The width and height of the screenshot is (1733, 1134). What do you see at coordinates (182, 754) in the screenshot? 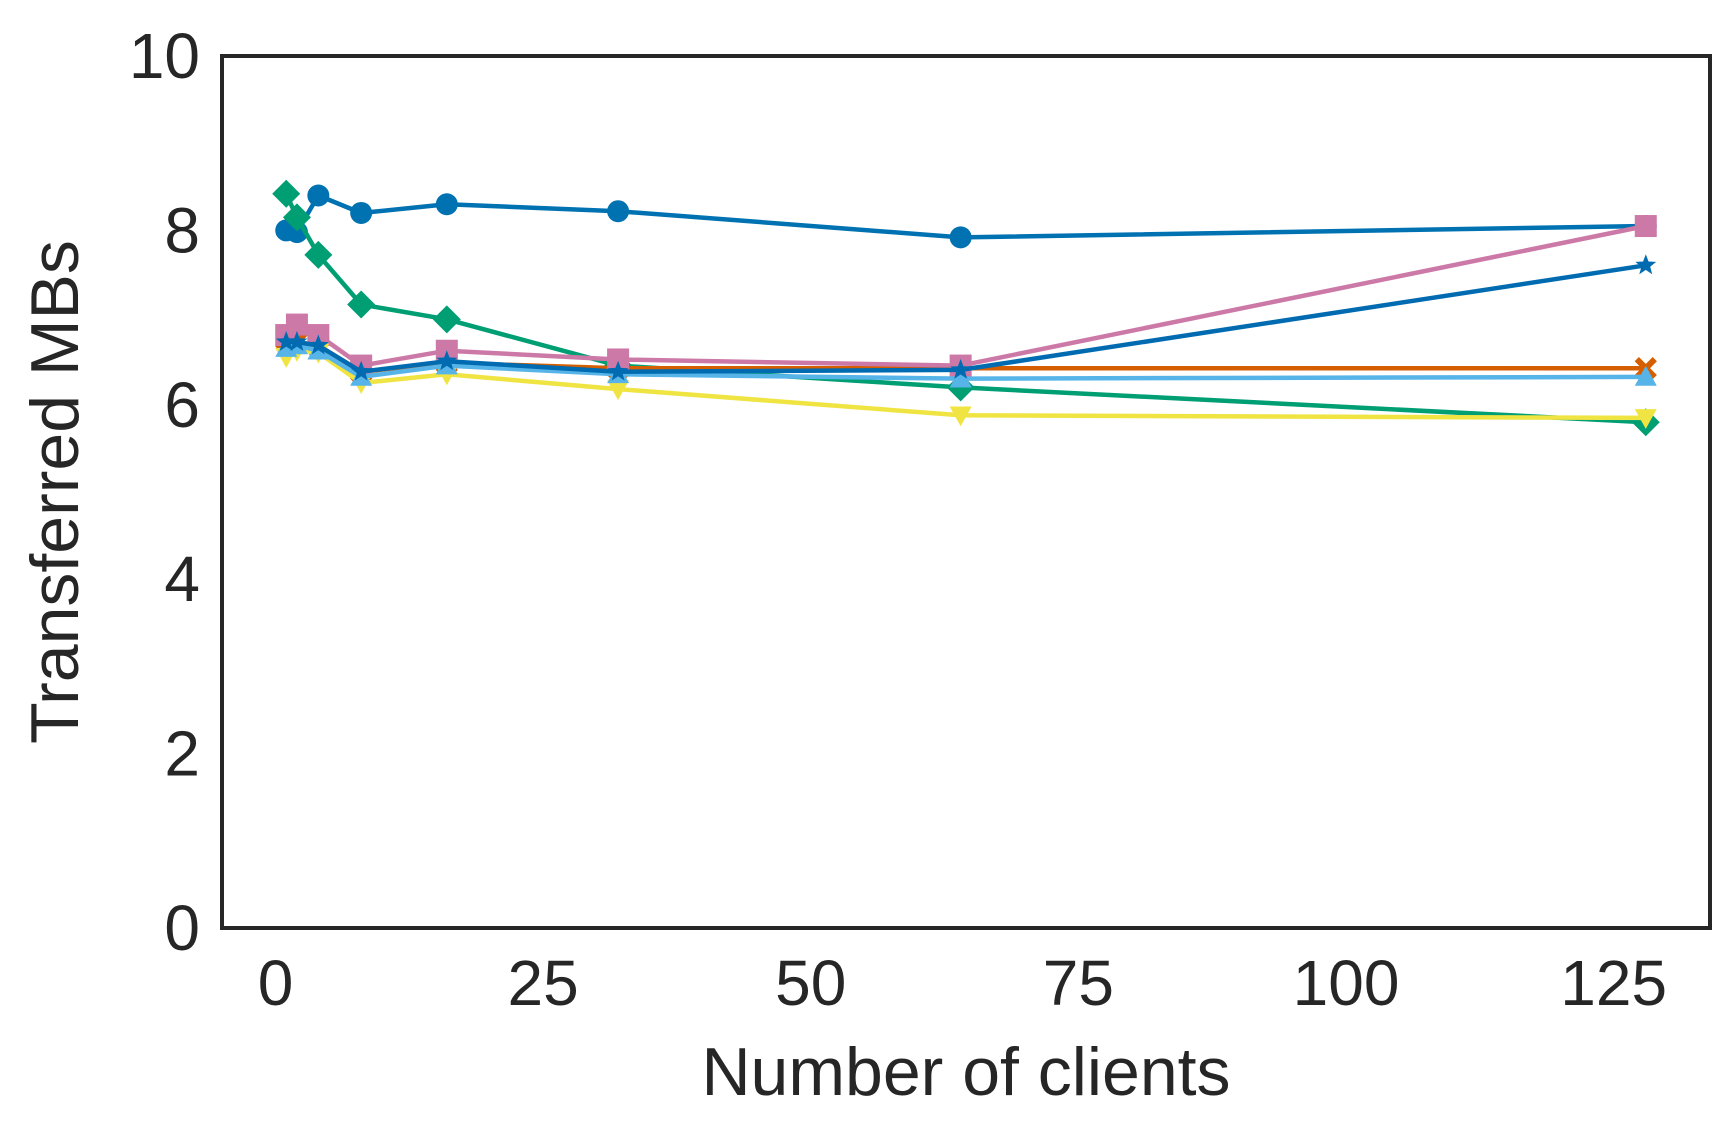
I see `y-tick-label: 2` at bounding box center [182, 754].